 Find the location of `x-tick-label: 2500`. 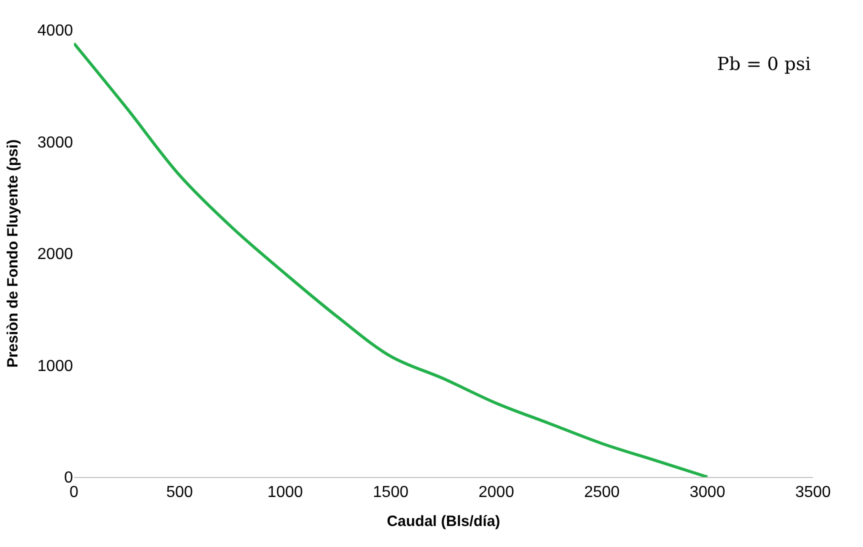

x-tick-label: 2500 is located at coordinates (602, 493).